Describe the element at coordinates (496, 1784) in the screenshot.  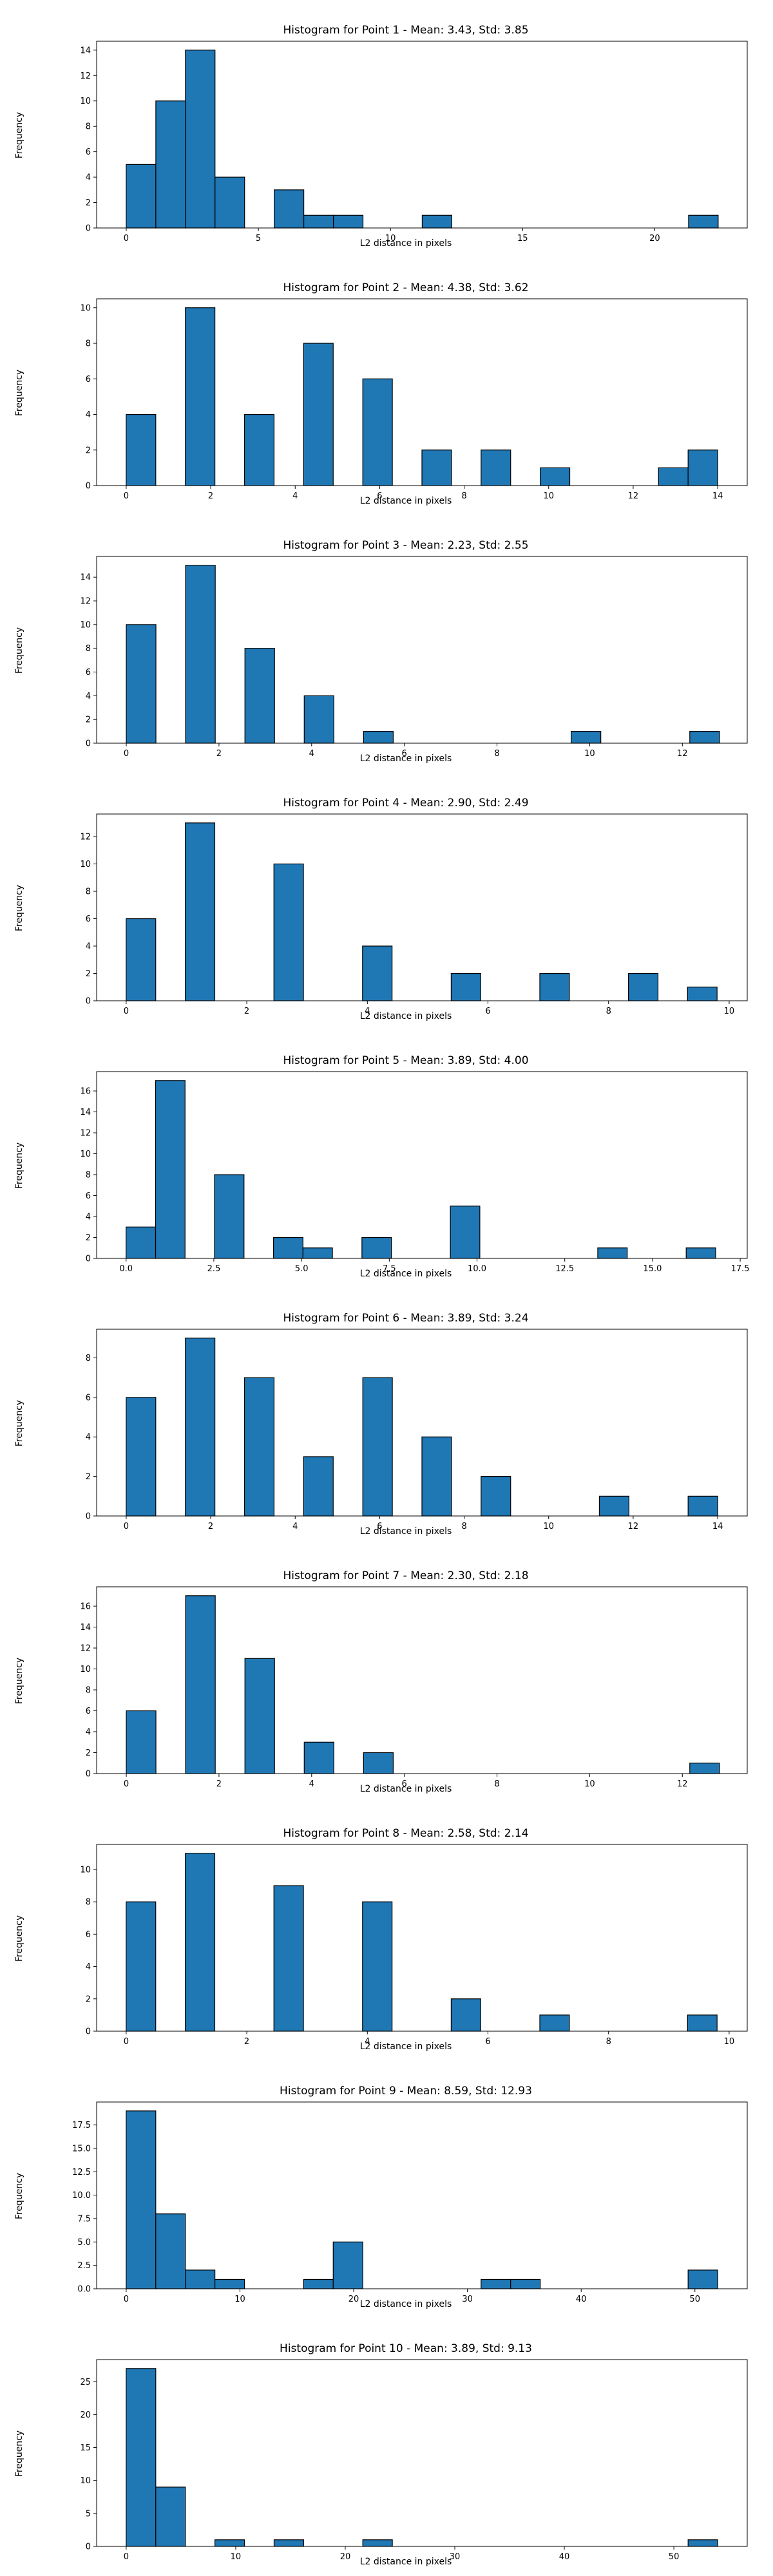
I see `x-tick-label: 8` at that location.